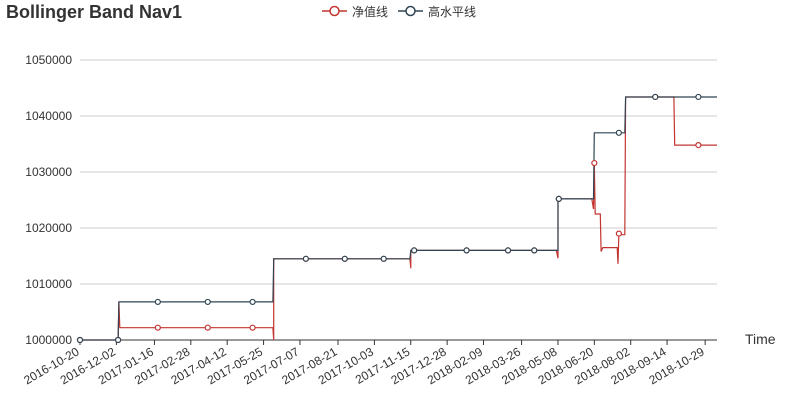 This screenshot has height=400, width=800. What do you see at coordinates (452, 11) in the screenshot?
I see `legend-label-1: 高水平线` at bounding box center [452, 11].